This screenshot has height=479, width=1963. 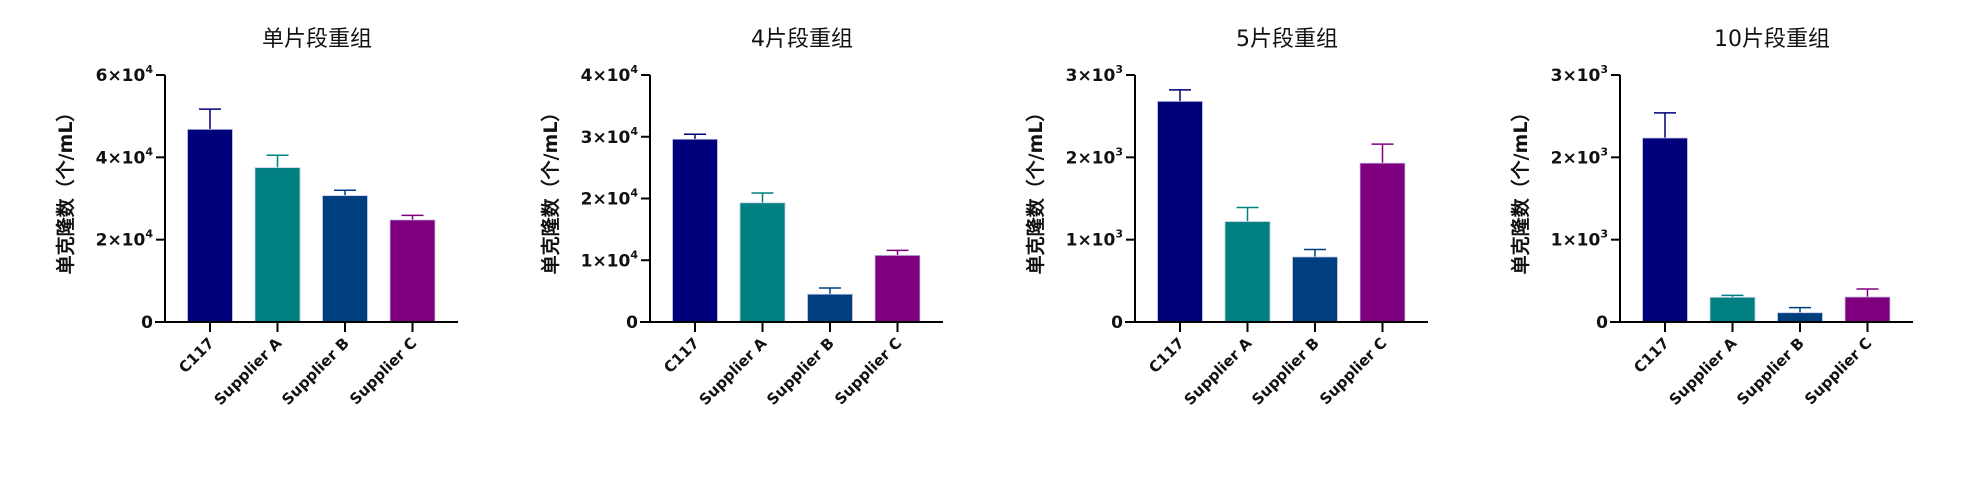 I want to click on chart-title: 4片段重组, so click(x=802, y=39).